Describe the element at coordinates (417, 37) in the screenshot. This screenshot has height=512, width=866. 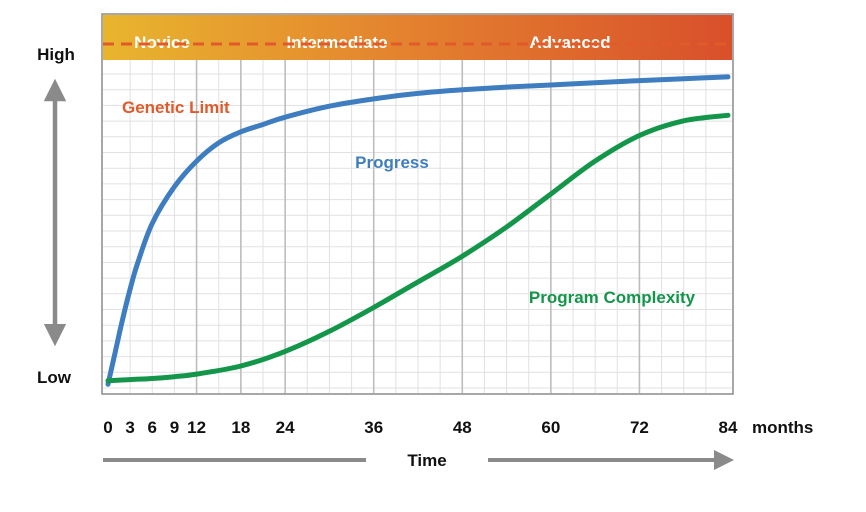
I see `phase-band` at that location.